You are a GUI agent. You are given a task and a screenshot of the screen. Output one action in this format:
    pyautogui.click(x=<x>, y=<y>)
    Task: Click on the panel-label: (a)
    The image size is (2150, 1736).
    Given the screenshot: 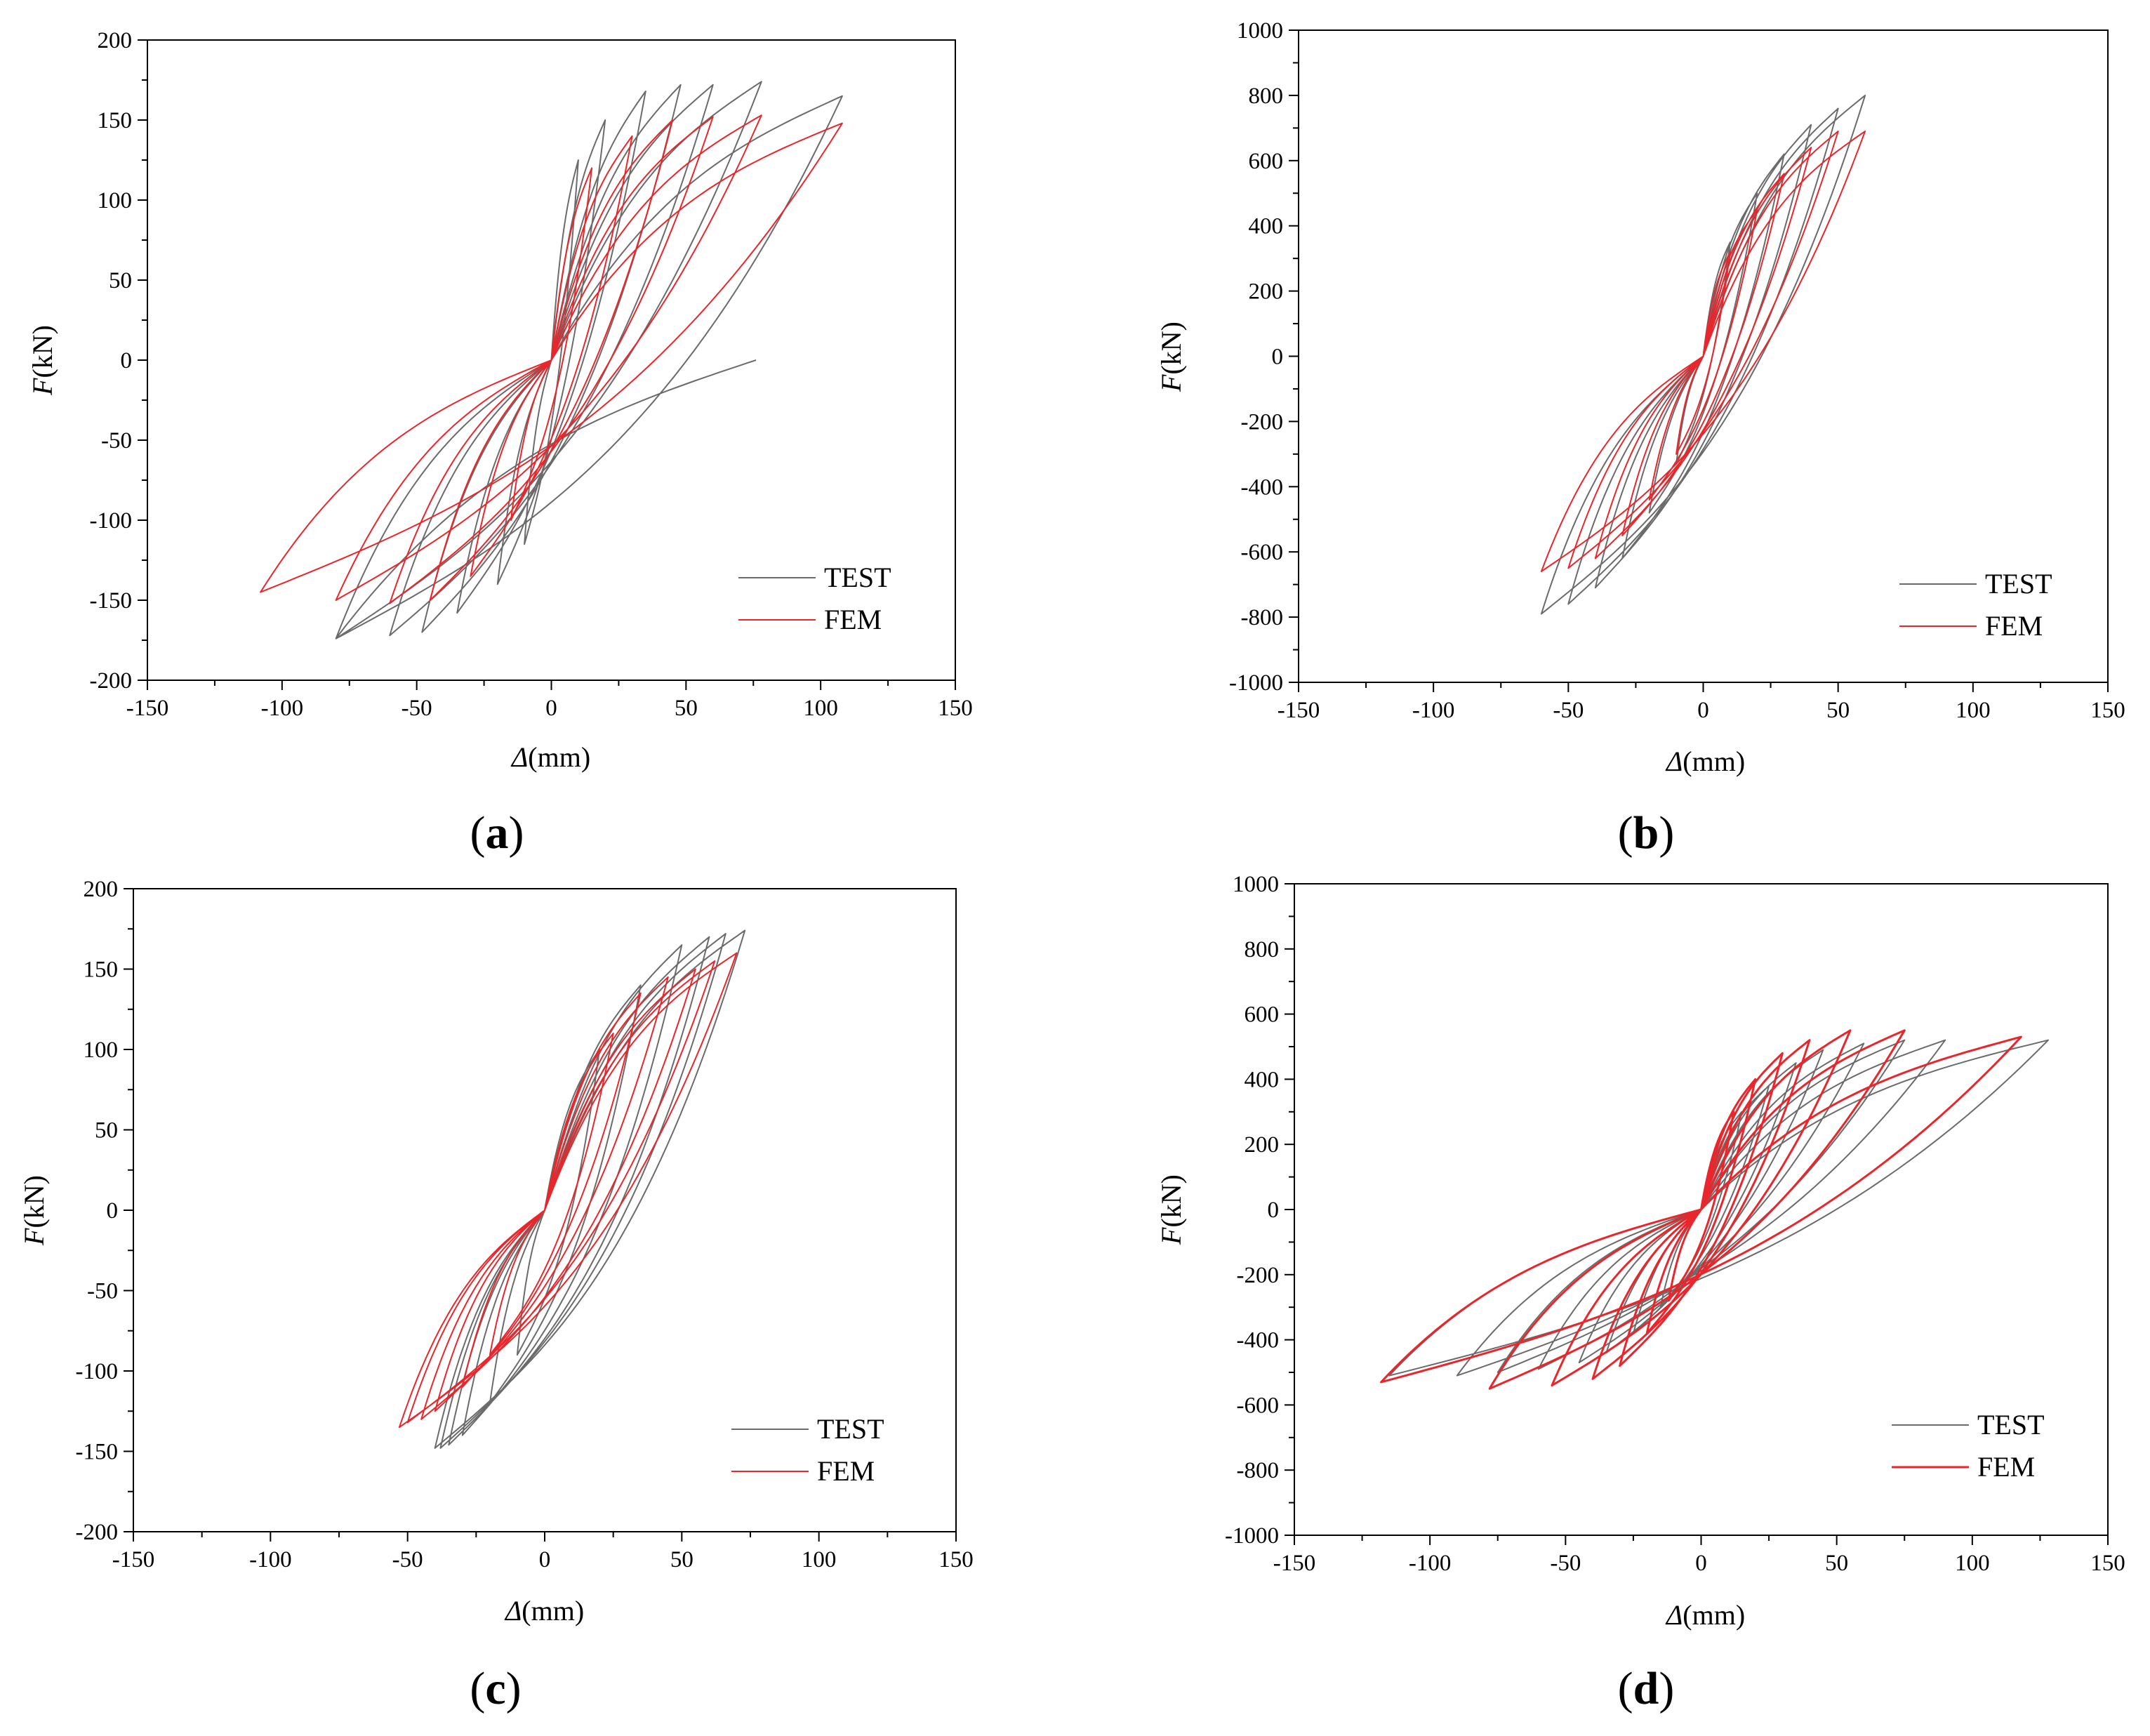 What is the action you would take?
    pyautogui.click(x=497, y=833)
    